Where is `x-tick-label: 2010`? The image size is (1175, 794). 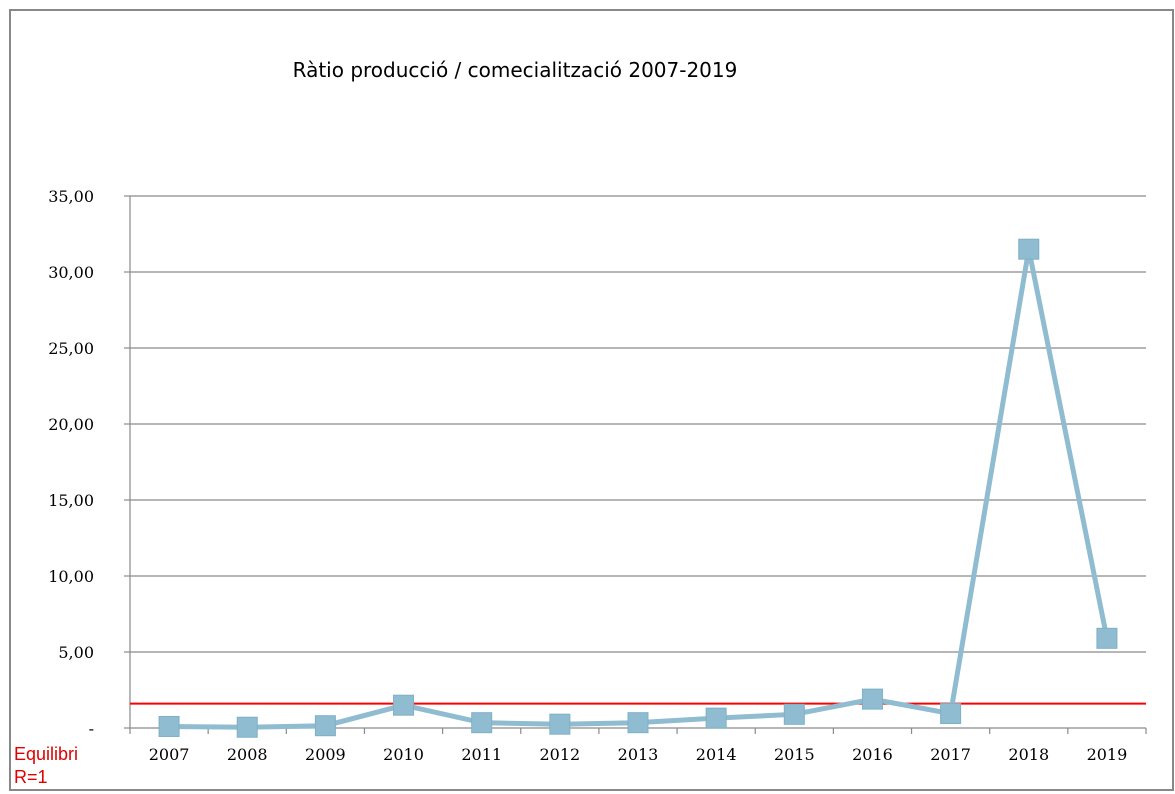
x-tick-label: 2010 is located at coordinates (403, 754).